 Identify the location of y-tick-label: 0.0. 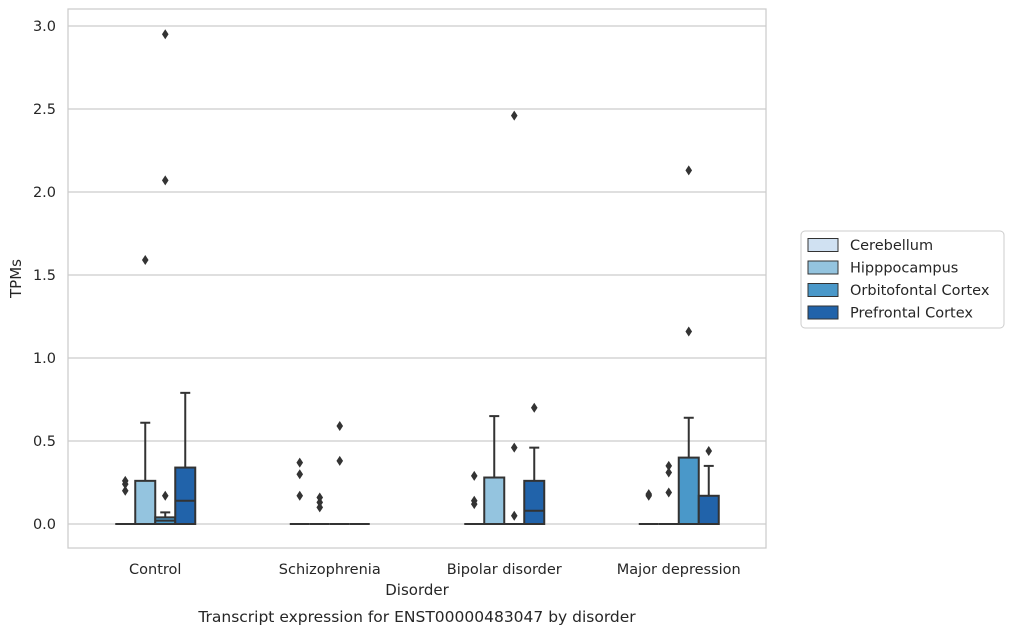
(44, 525).